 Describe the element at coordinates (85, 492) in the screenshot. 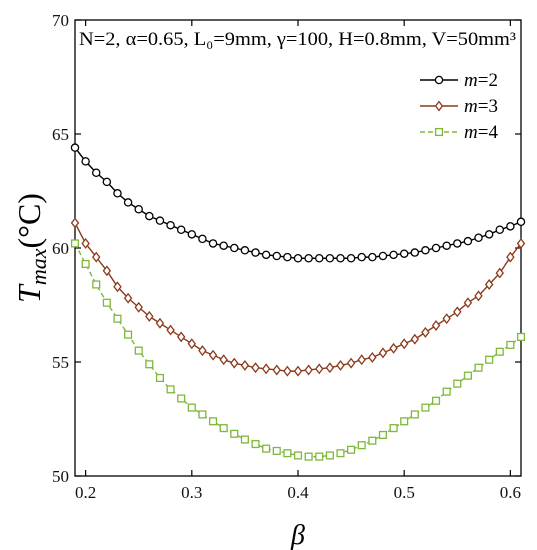

I see `x-tick-label: 0.2` at that location.